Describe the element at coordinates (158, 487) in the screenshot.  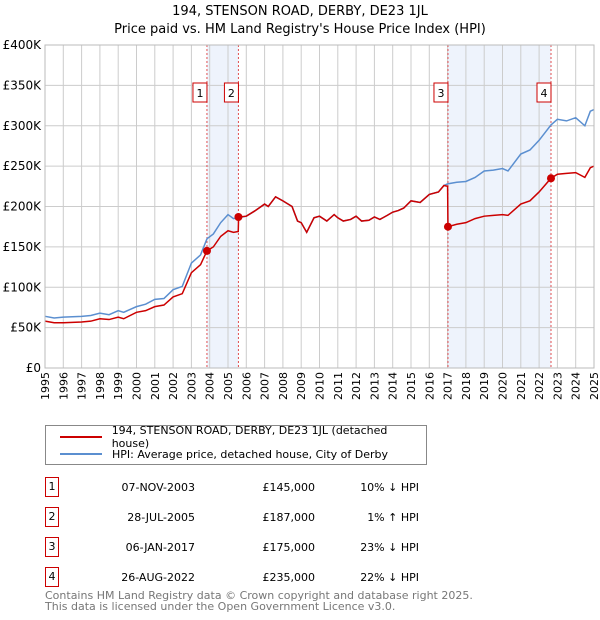
I see `sale-date: 07-NOV-2003` at that location.